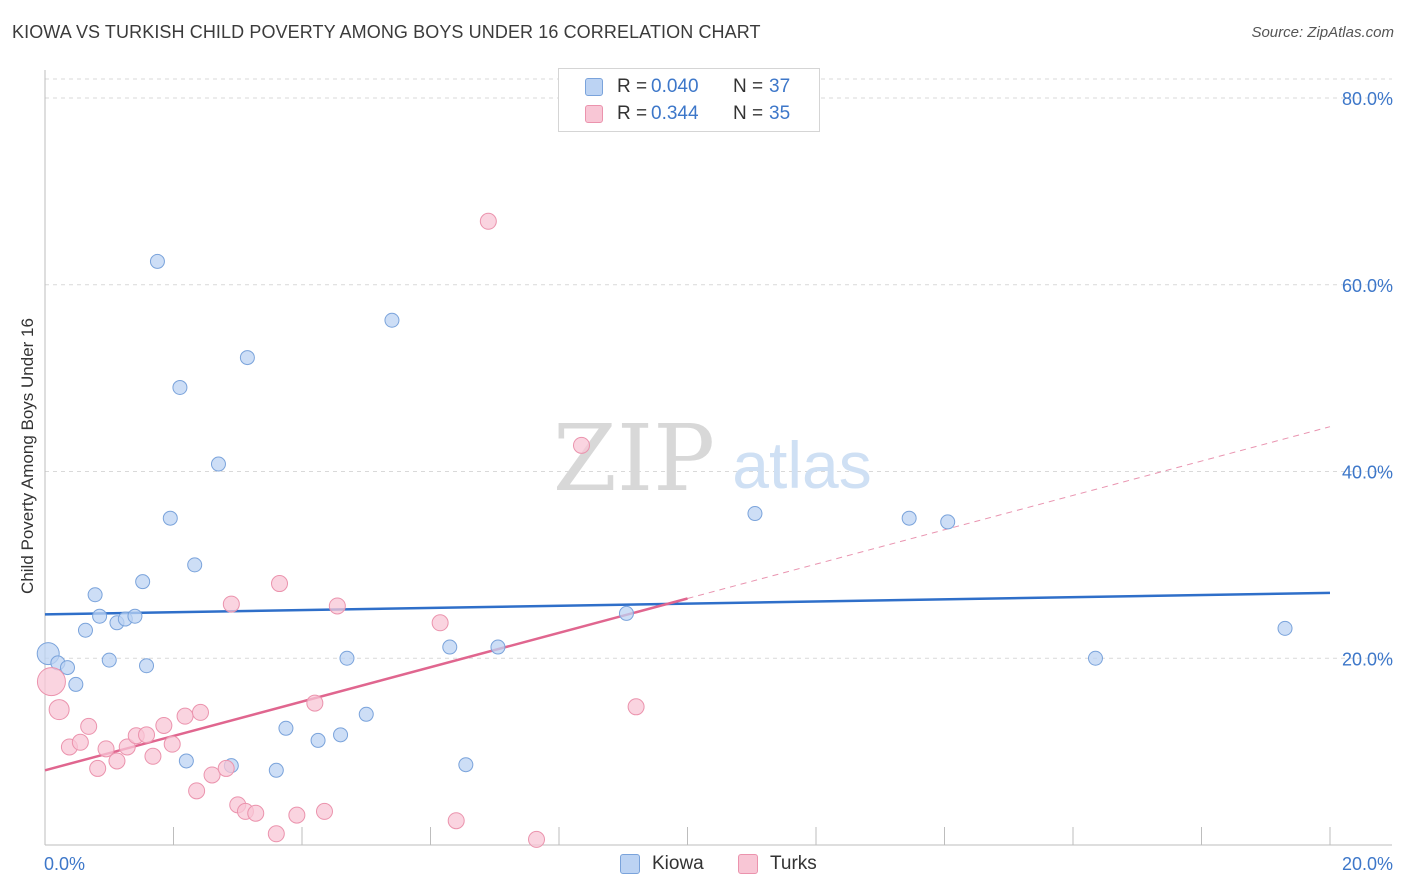  I want to click on legend-n-value: 37, so click(780, 86).